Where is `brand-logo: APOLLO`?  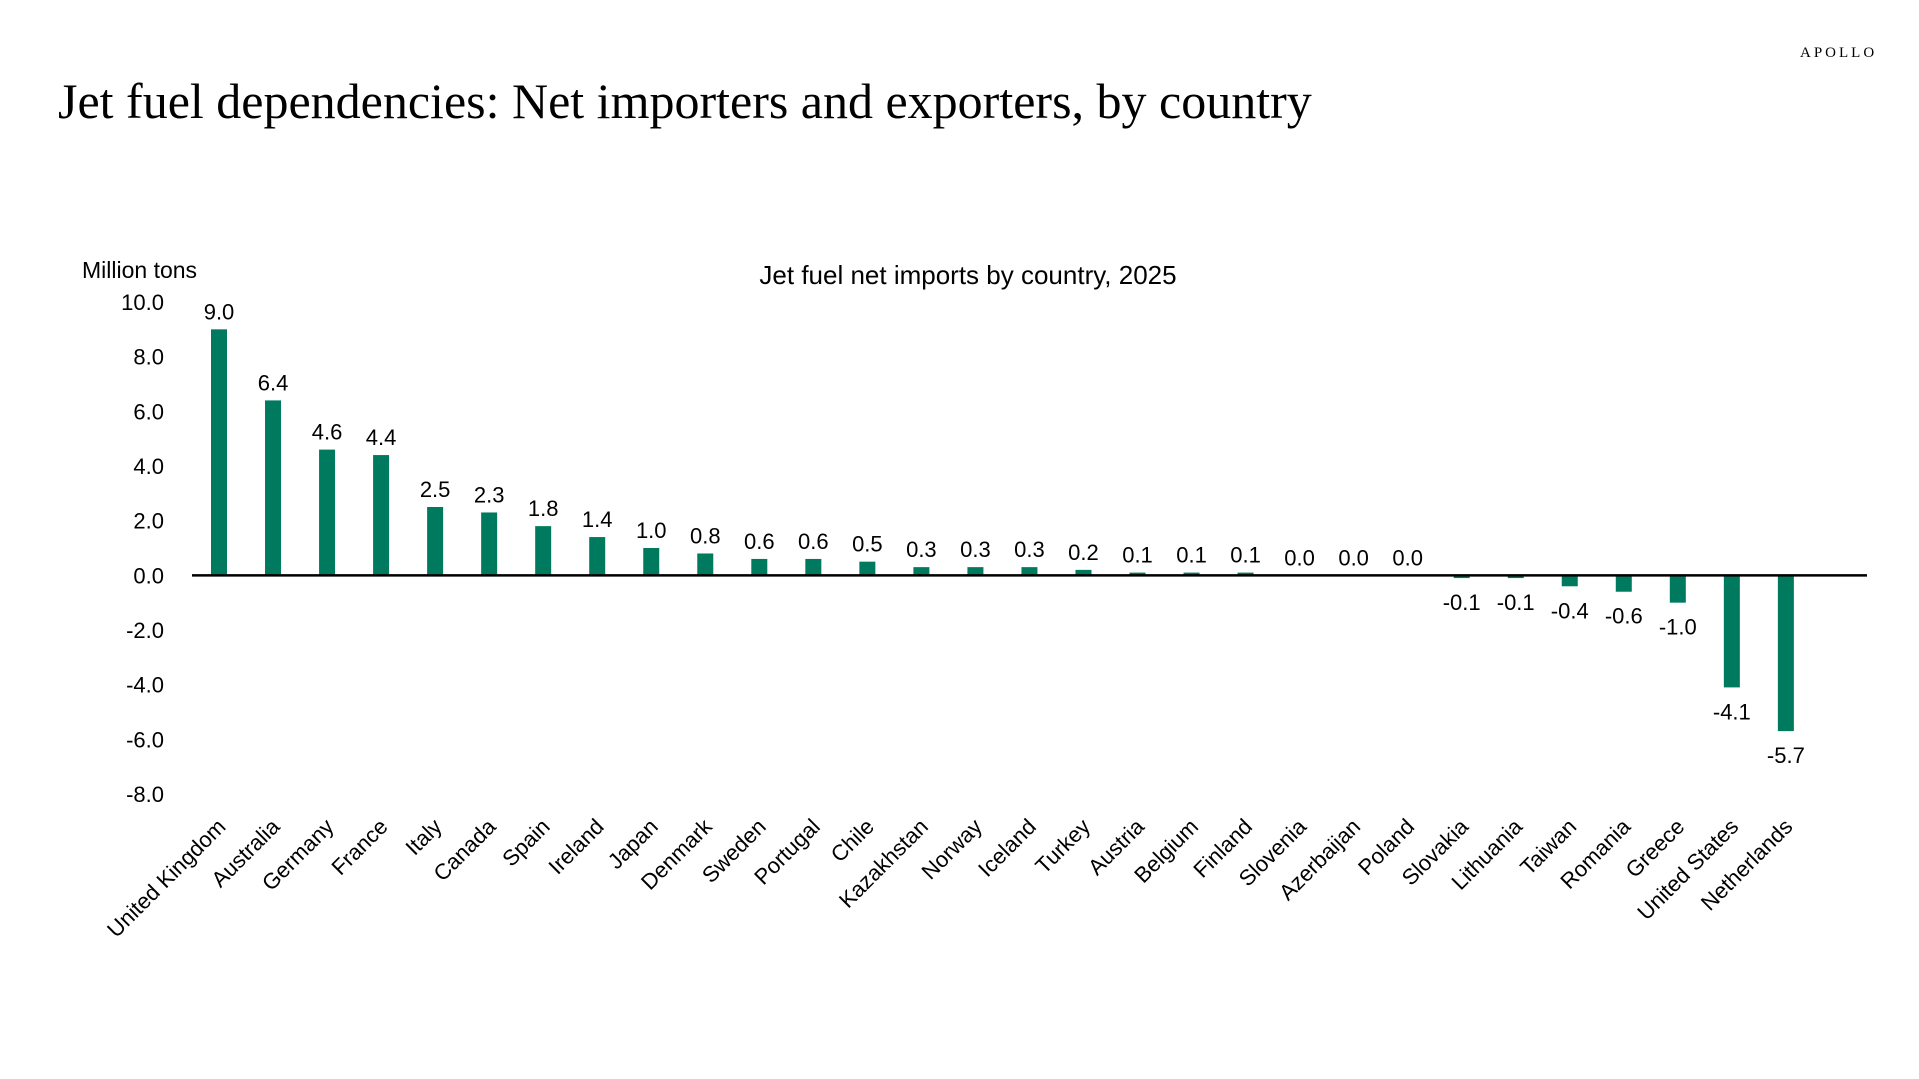 brand-logo: APOLLO is located at coordinates (1839, 53).